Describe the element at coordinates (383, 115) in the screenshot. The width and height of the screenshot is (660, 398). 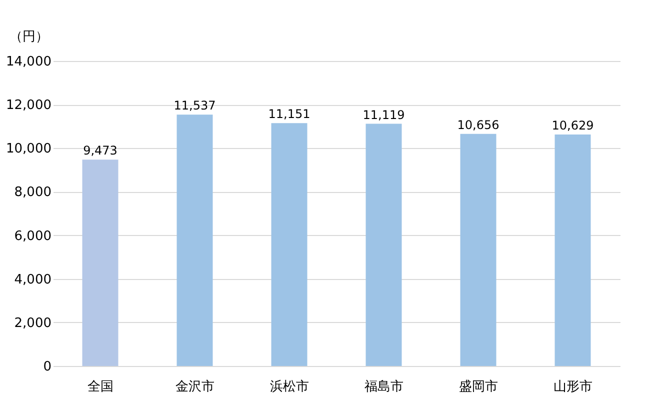
I see `data-label: 11,119` at that location.